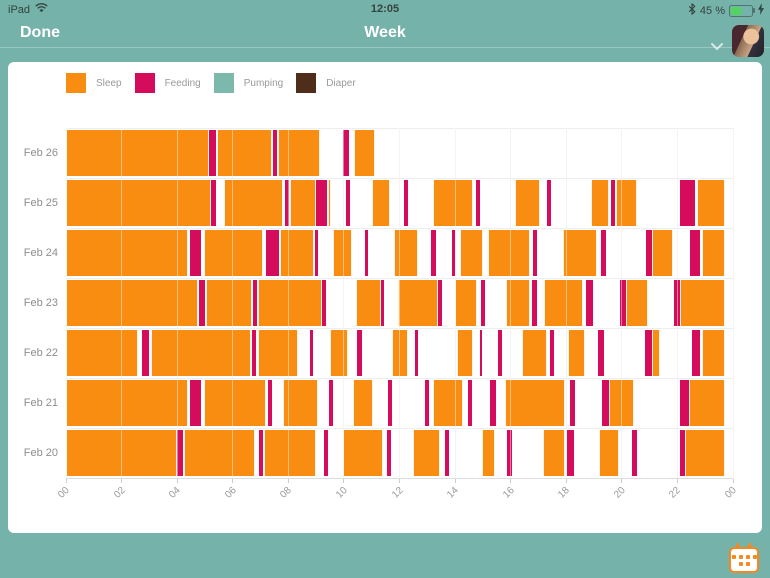 This screenshot has height=578, width=770. What do you see at coordinates (40, 32) in the screenshot?
I see `done-button: Done` at bounding box center [40, 32].